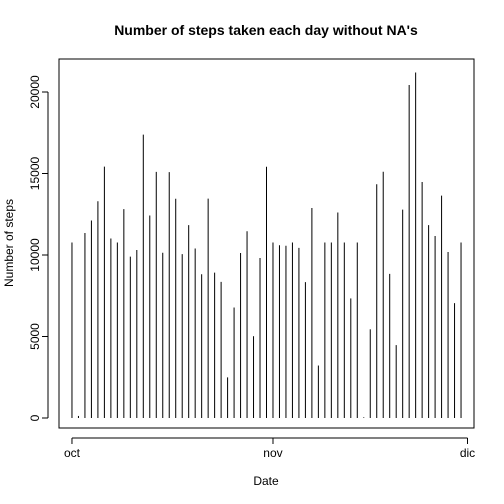 This screenshot has height=504, width=504. I want to click on x-tick-label: dic, so click(467, 453).